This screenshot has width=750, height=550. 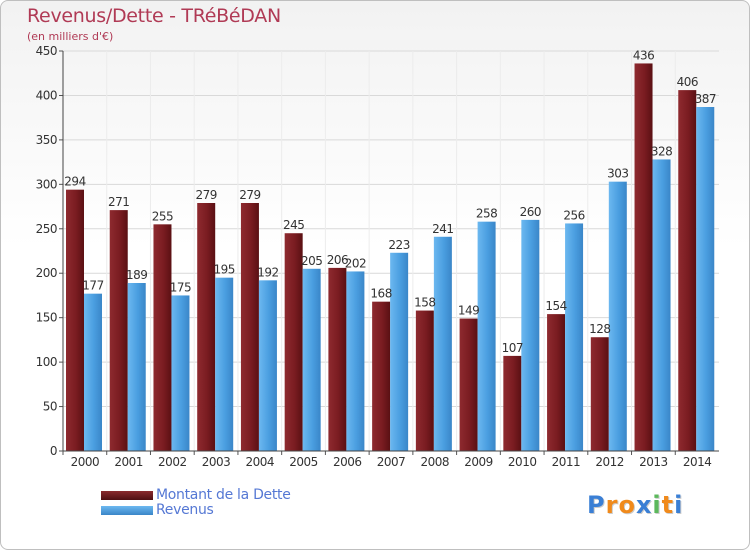 I want to click on logo-letter: x, so click(x=644, y=505).